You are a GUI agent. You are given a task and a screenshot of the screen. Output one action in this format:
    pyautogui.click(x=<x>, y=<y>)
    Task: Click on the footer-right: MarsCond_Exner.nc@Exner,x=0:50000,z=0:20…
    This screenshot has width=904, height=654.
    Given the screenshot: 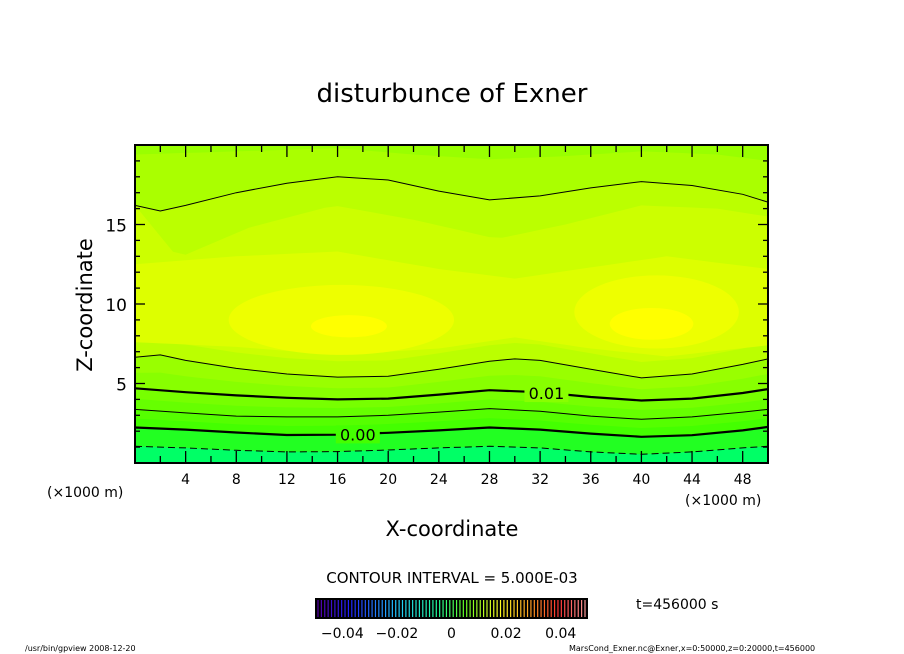 What is the action you would take?
    pyautogui.click(x=692, y=648)
    